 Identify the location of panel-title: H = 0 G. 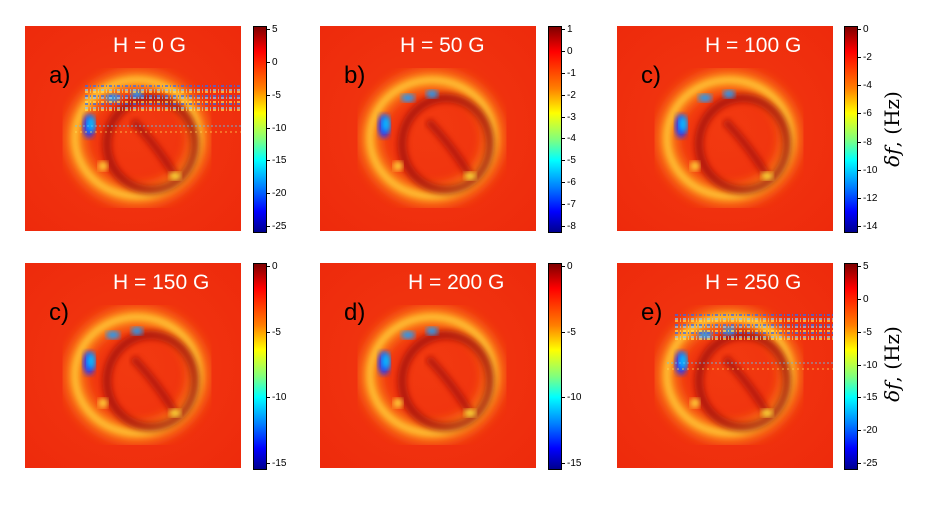
(149, 45).